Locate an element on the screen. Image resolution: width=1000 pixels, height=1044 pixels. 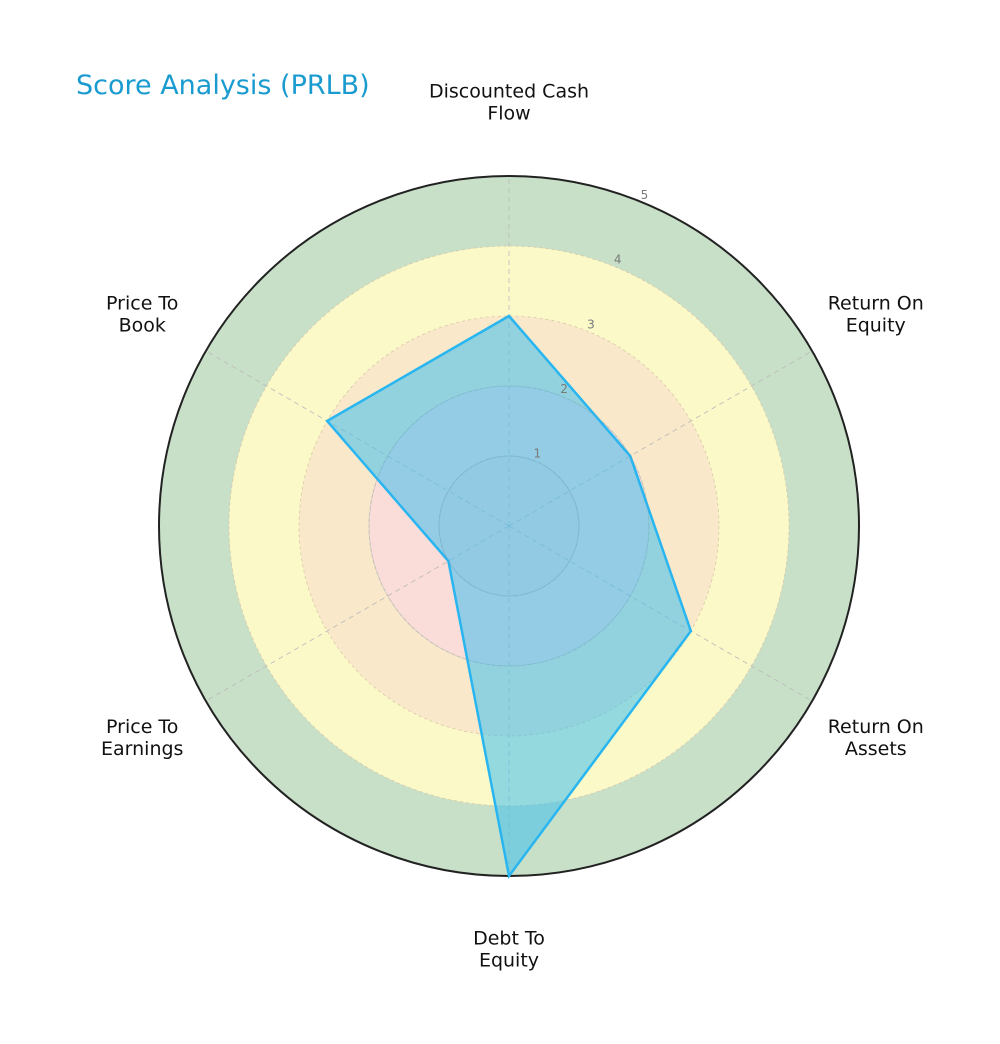
axis-label: Price To Book is located at coordinates (142, 314).